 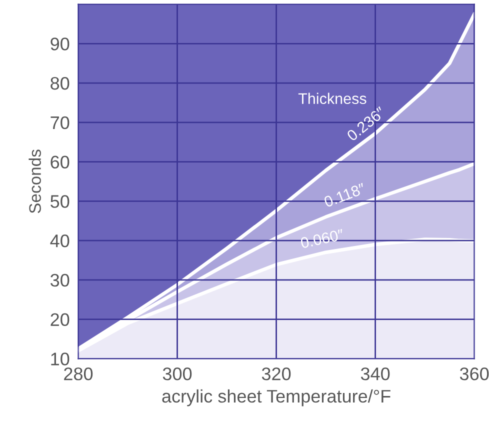 I want to click on y-tick-label: 90, so click(x=60, y=44).